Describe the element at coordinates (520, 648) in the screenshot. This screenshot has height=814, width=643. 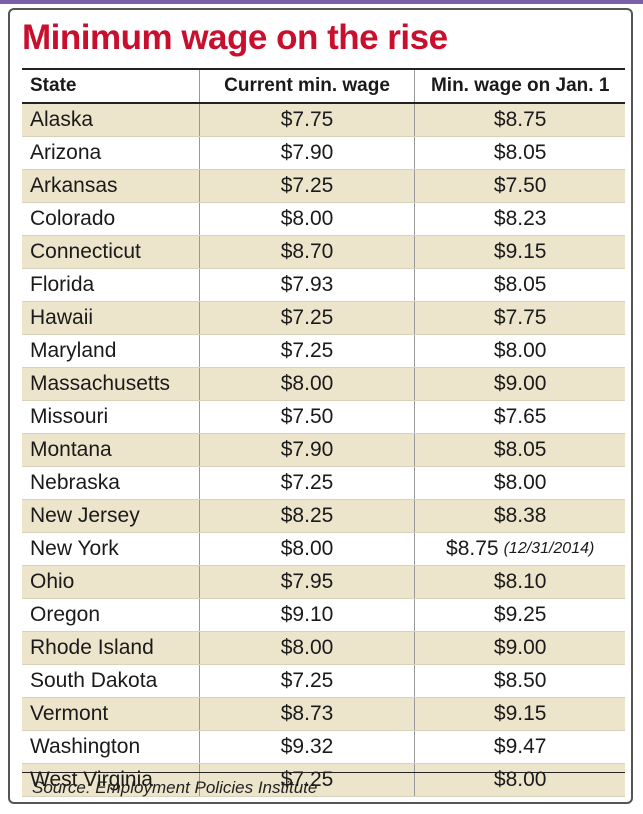
I see `jan1-wage-cell: $9.00` at that location.